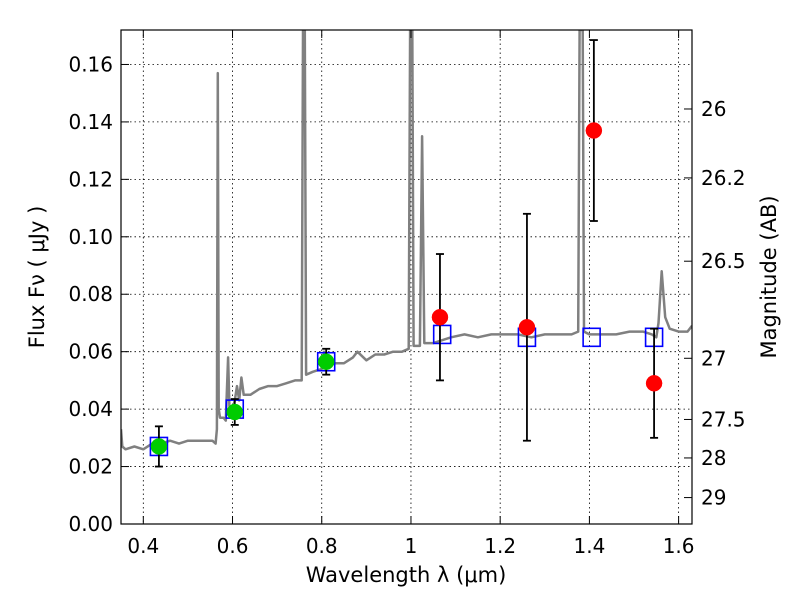 The image size is (800, 600). What do you see at coordinates (723, 261) in the screenshot?
I see `right-tick-label: 26.5` at bounding box center [723, 261].